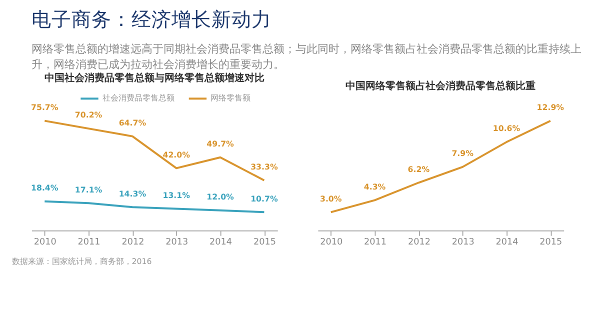 Image resolution: width=600 pixels, height=321 pixels. What do you see at coordinates (506, 129) in the screenshot?
I see `data-label: 10.6%` at bounding box center [506, 129].